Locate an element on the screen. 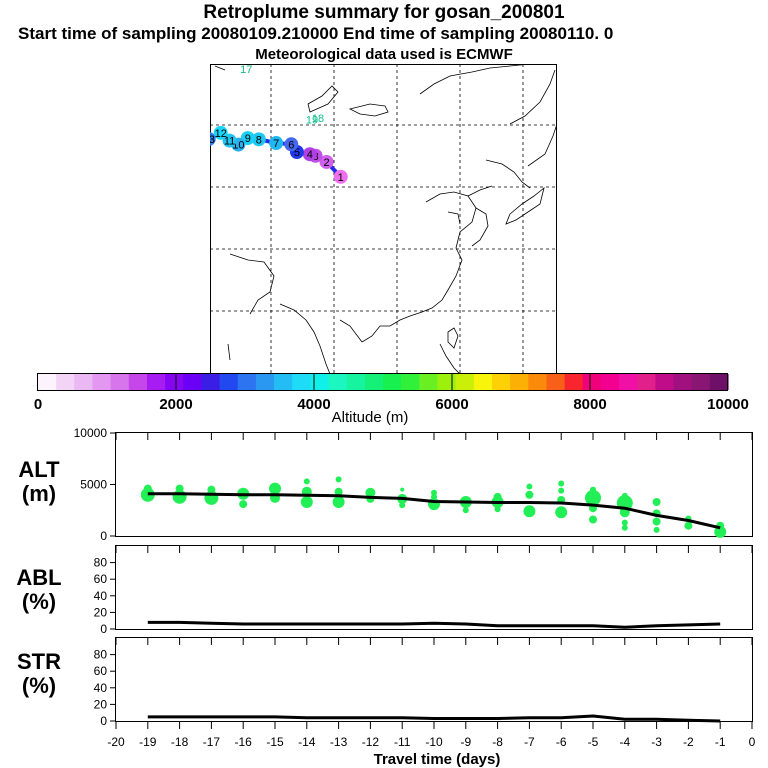 The height and width of the screenshot is (768, 768). colorbar-tick-label: 10000 is located at coordinates (728, 404).